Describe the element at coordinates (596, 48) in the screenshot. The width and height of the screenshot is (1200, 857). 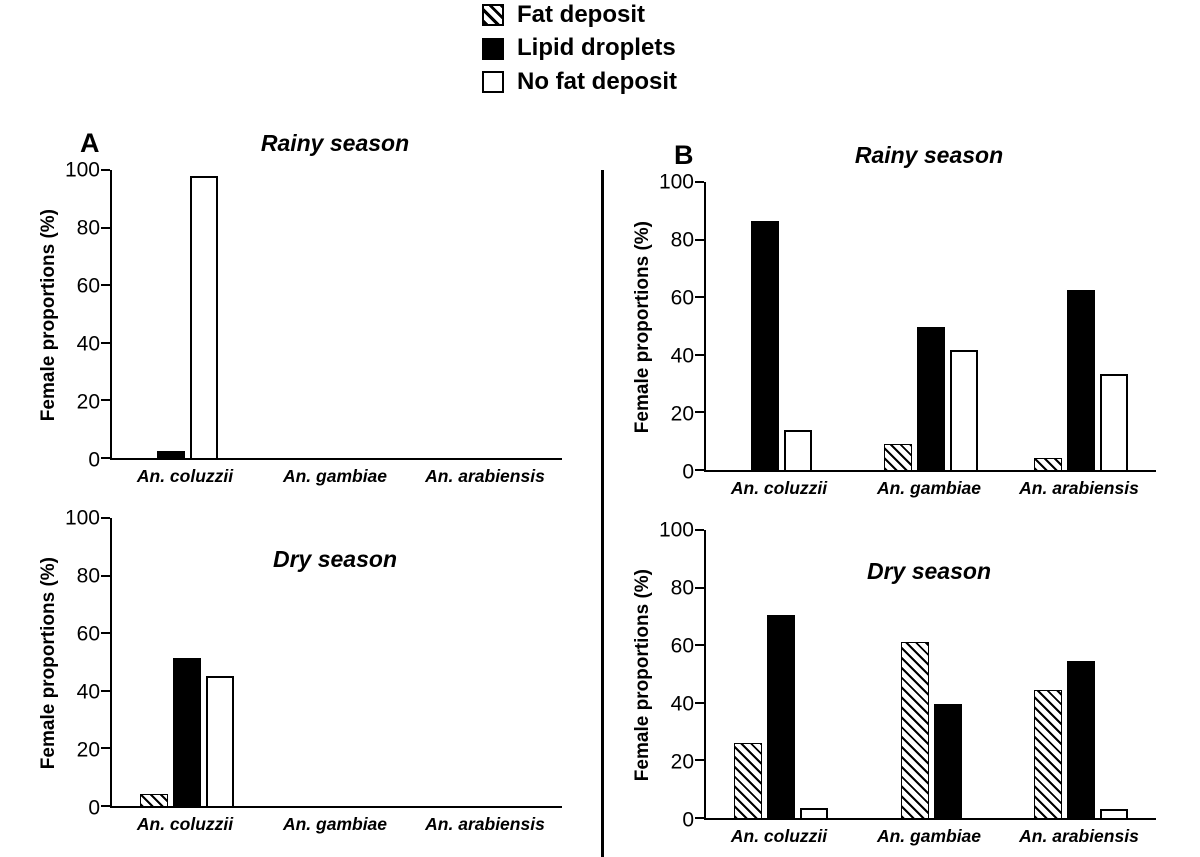
I see `legend-label: Lipid droplets` at that location.